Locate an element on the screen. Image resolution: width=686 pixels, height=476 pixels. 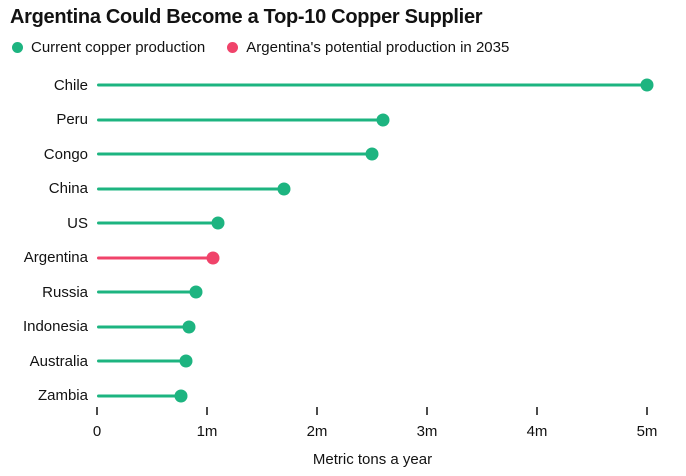
chart-row: Congo is located at coordinates (343, 154).